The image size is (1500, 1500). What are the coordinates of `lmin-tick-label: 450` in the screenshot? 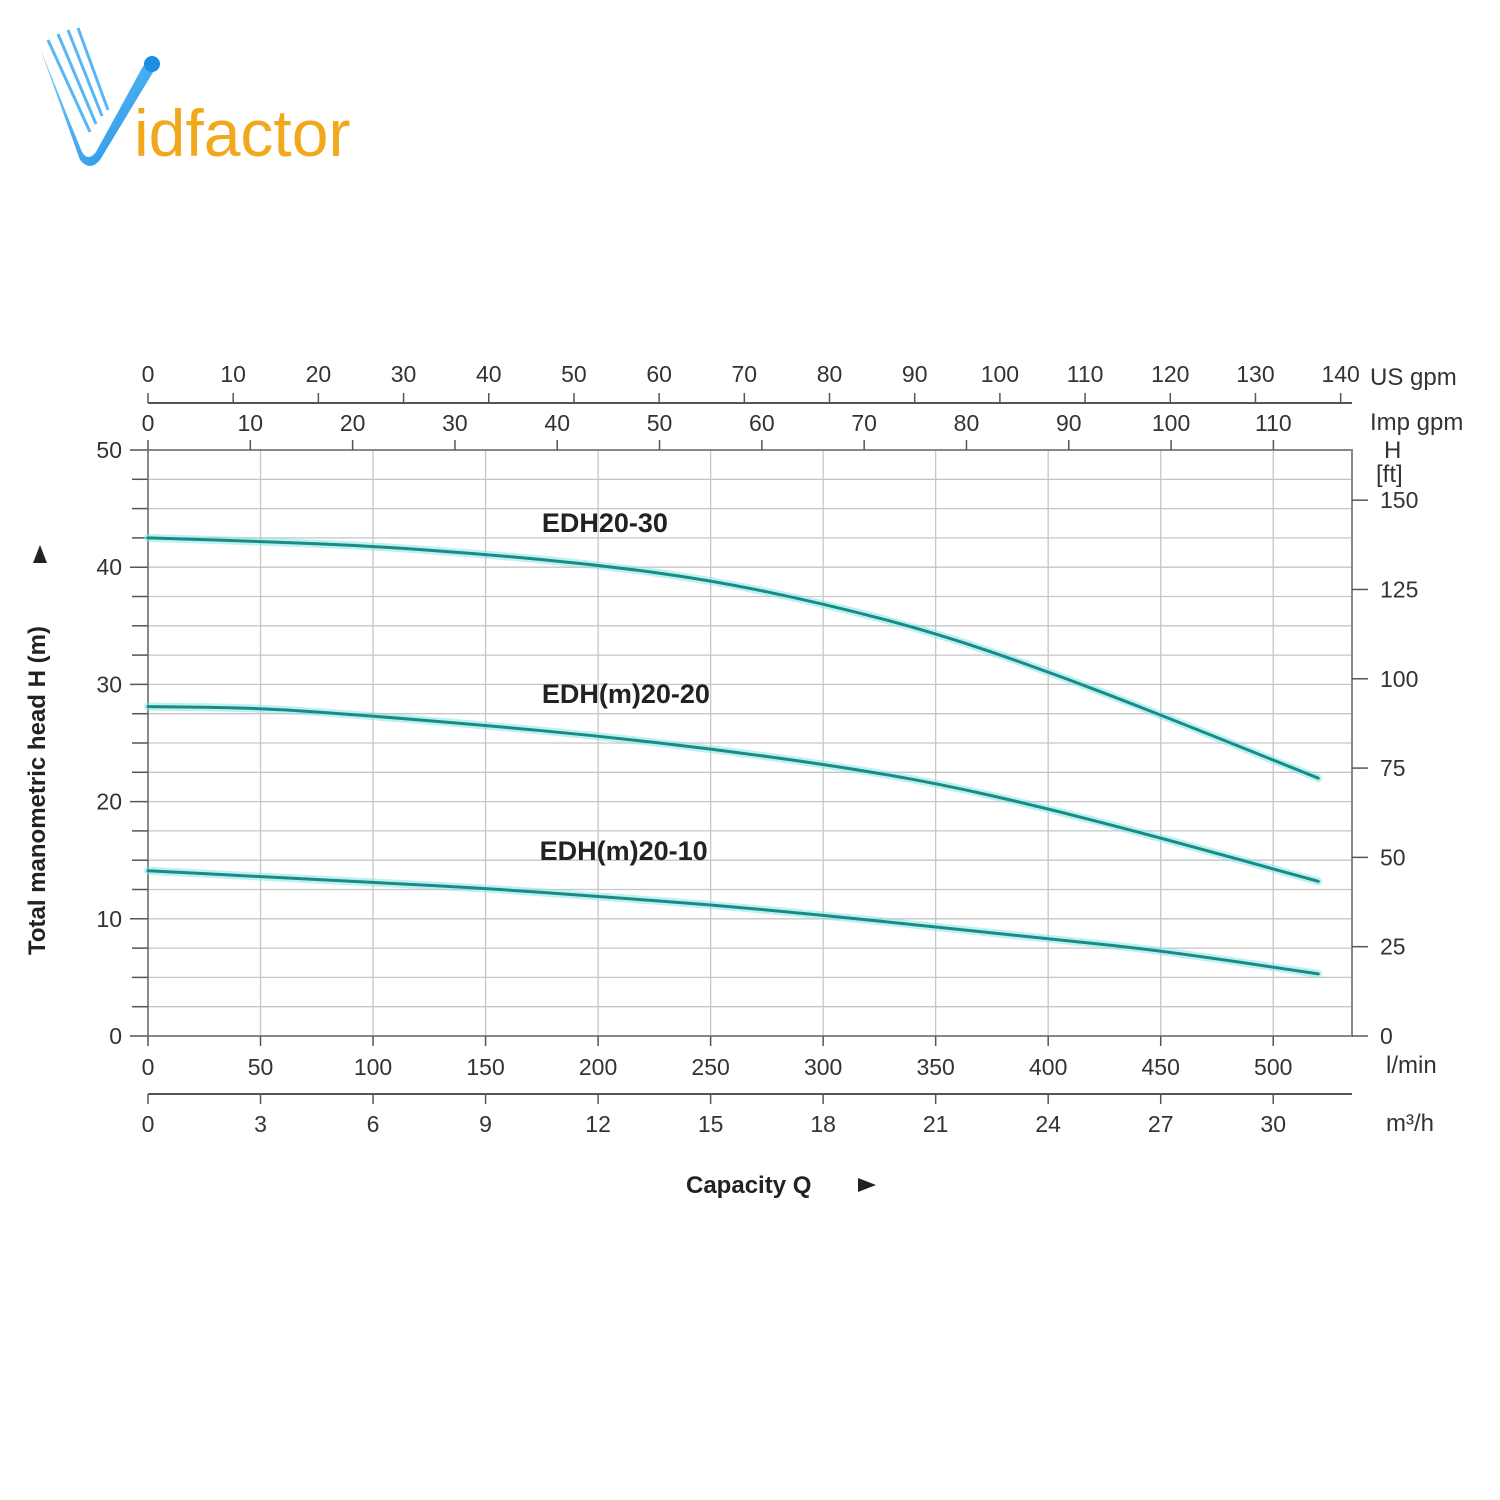 It's located at (1161, 1067).